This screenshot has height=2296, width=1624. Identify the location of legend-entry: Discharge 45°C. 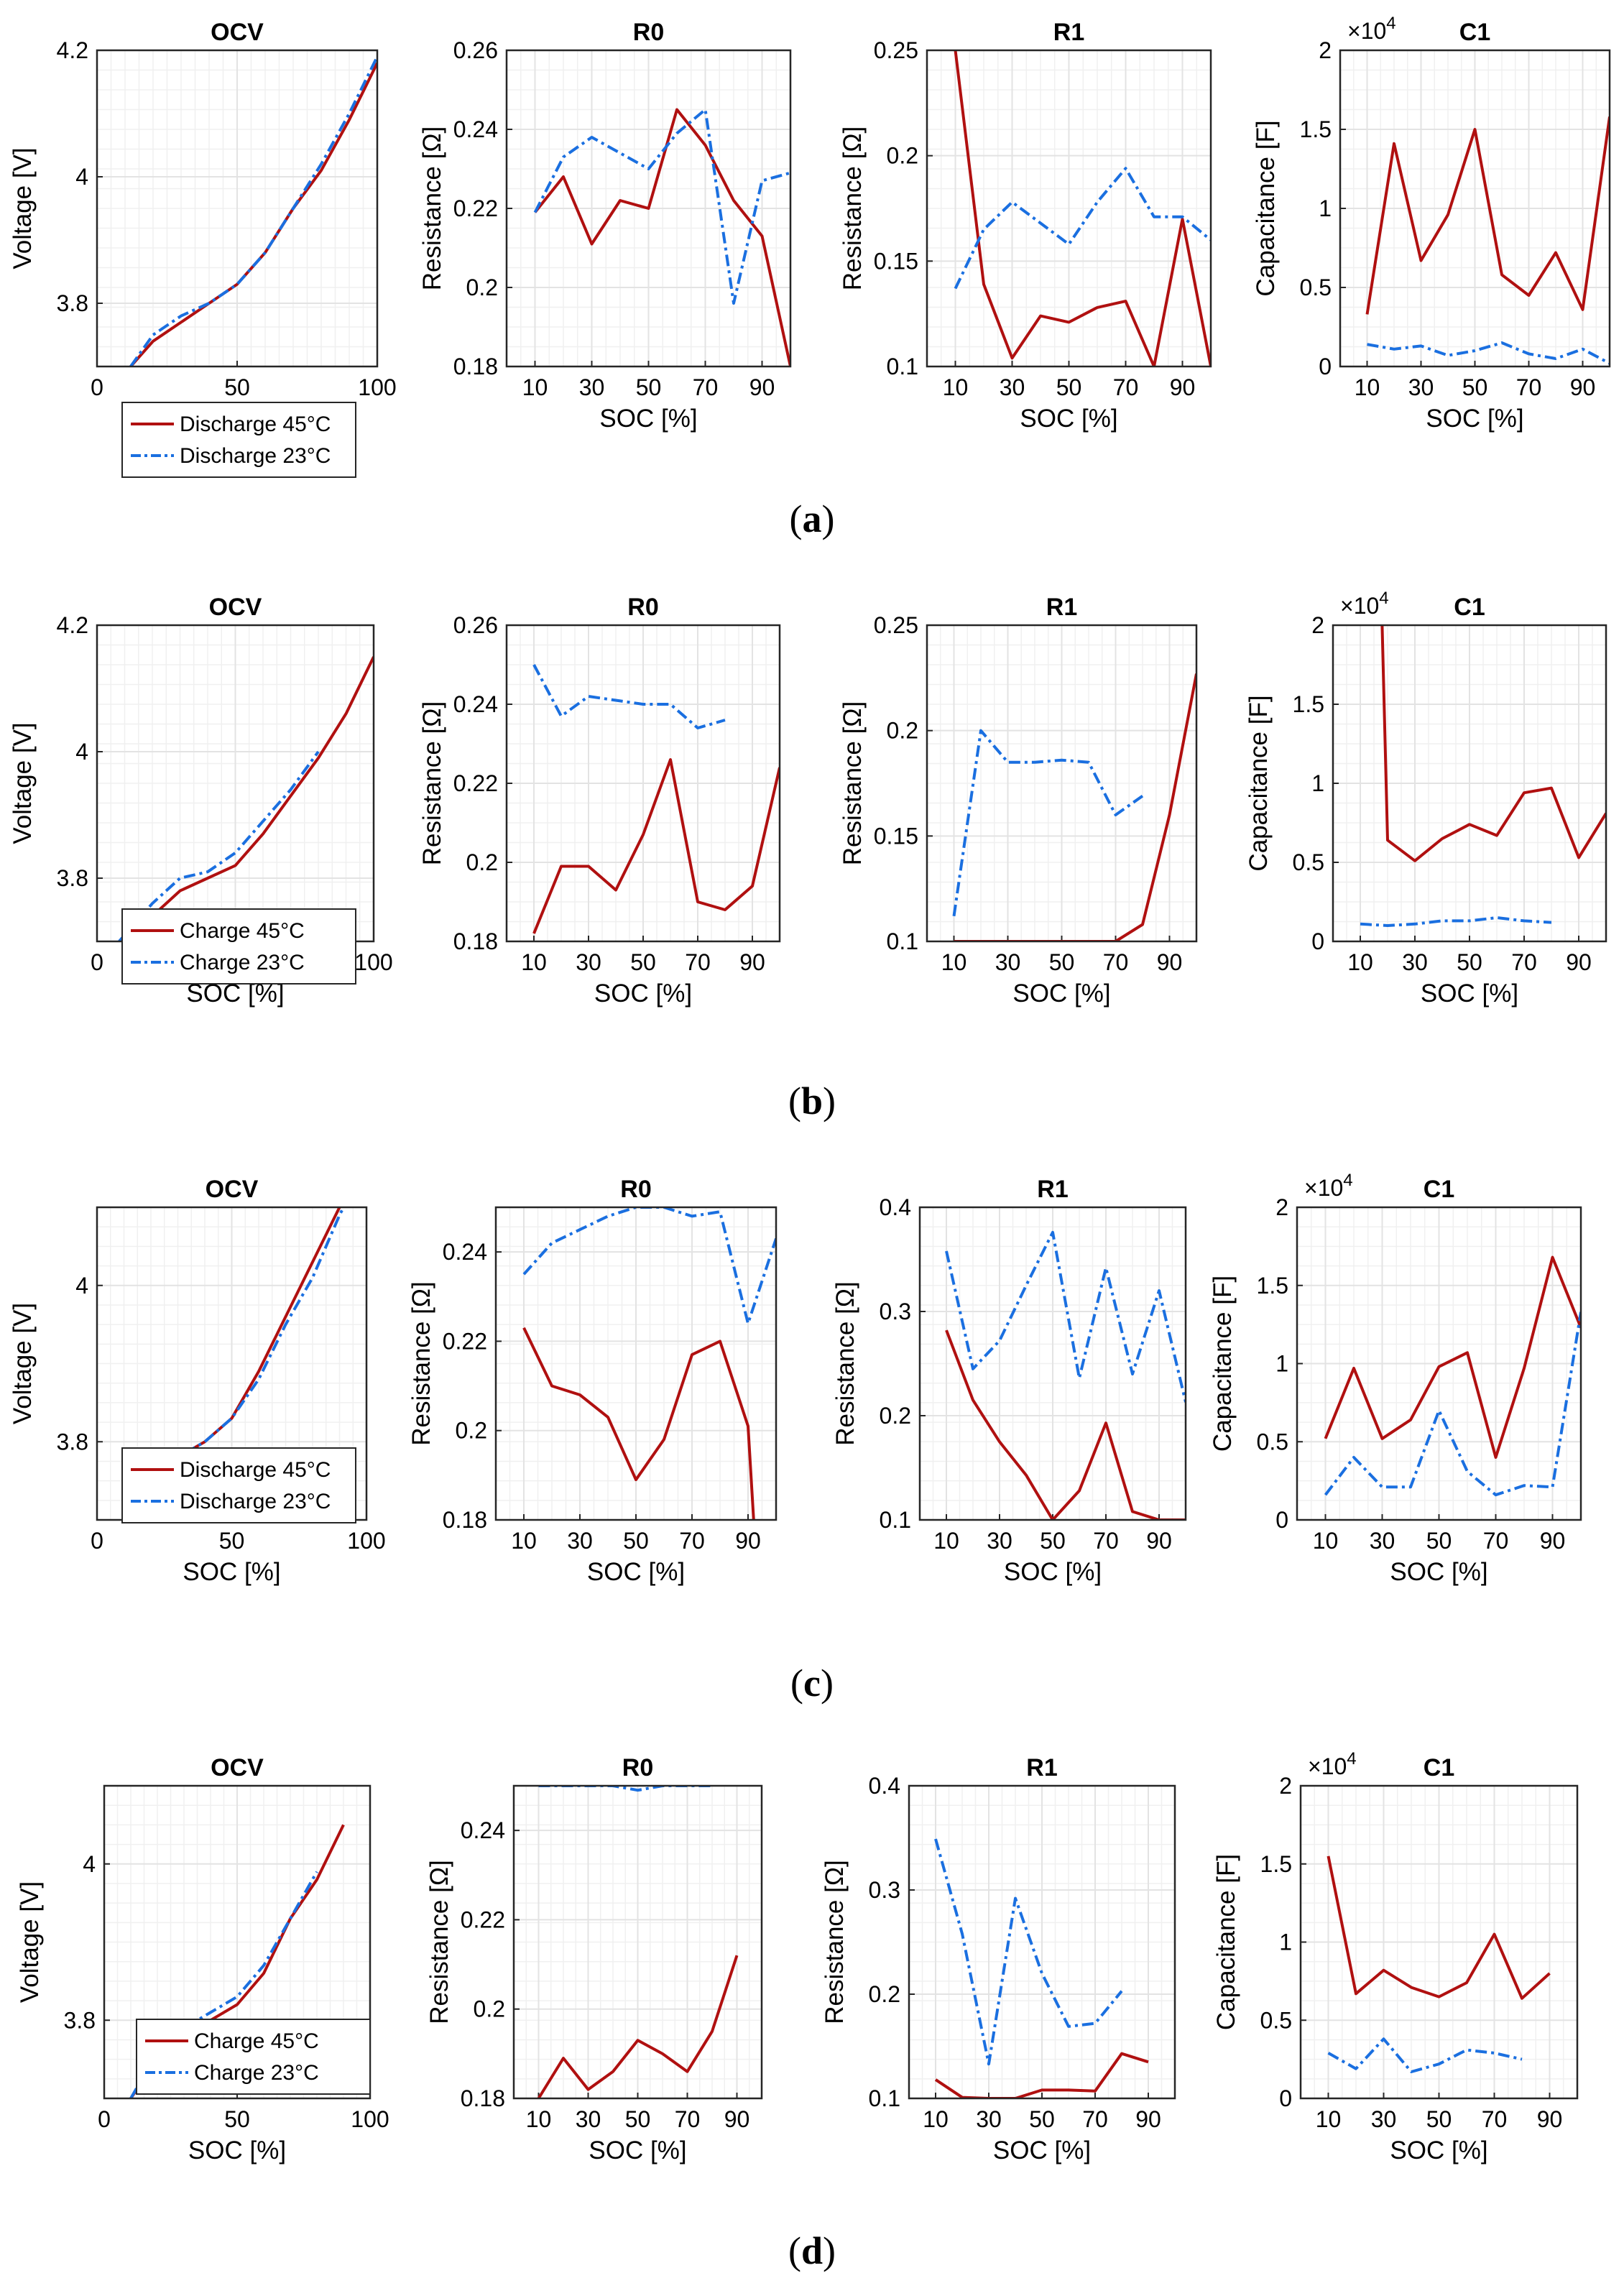
(255, 1470).